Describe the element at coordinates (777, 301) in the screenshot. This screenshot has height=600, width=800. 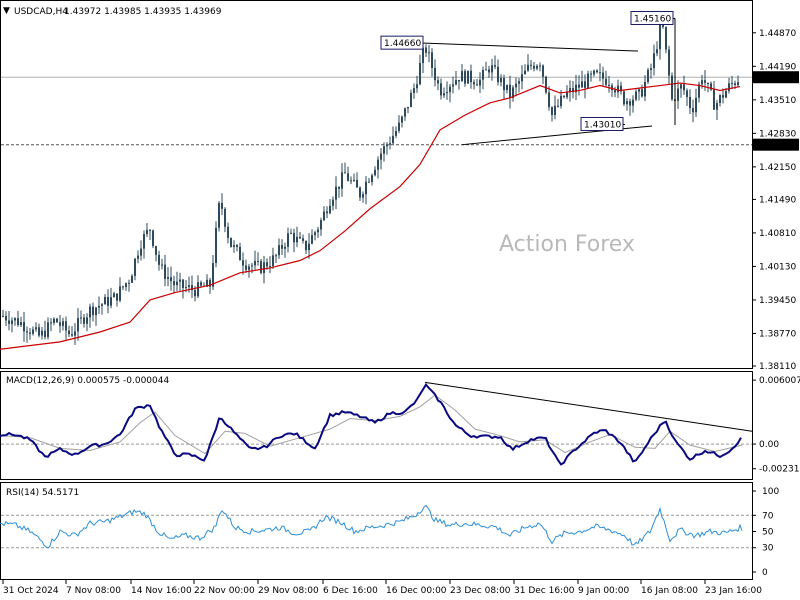
I see `price-tick-label: 1.39450` at that location.